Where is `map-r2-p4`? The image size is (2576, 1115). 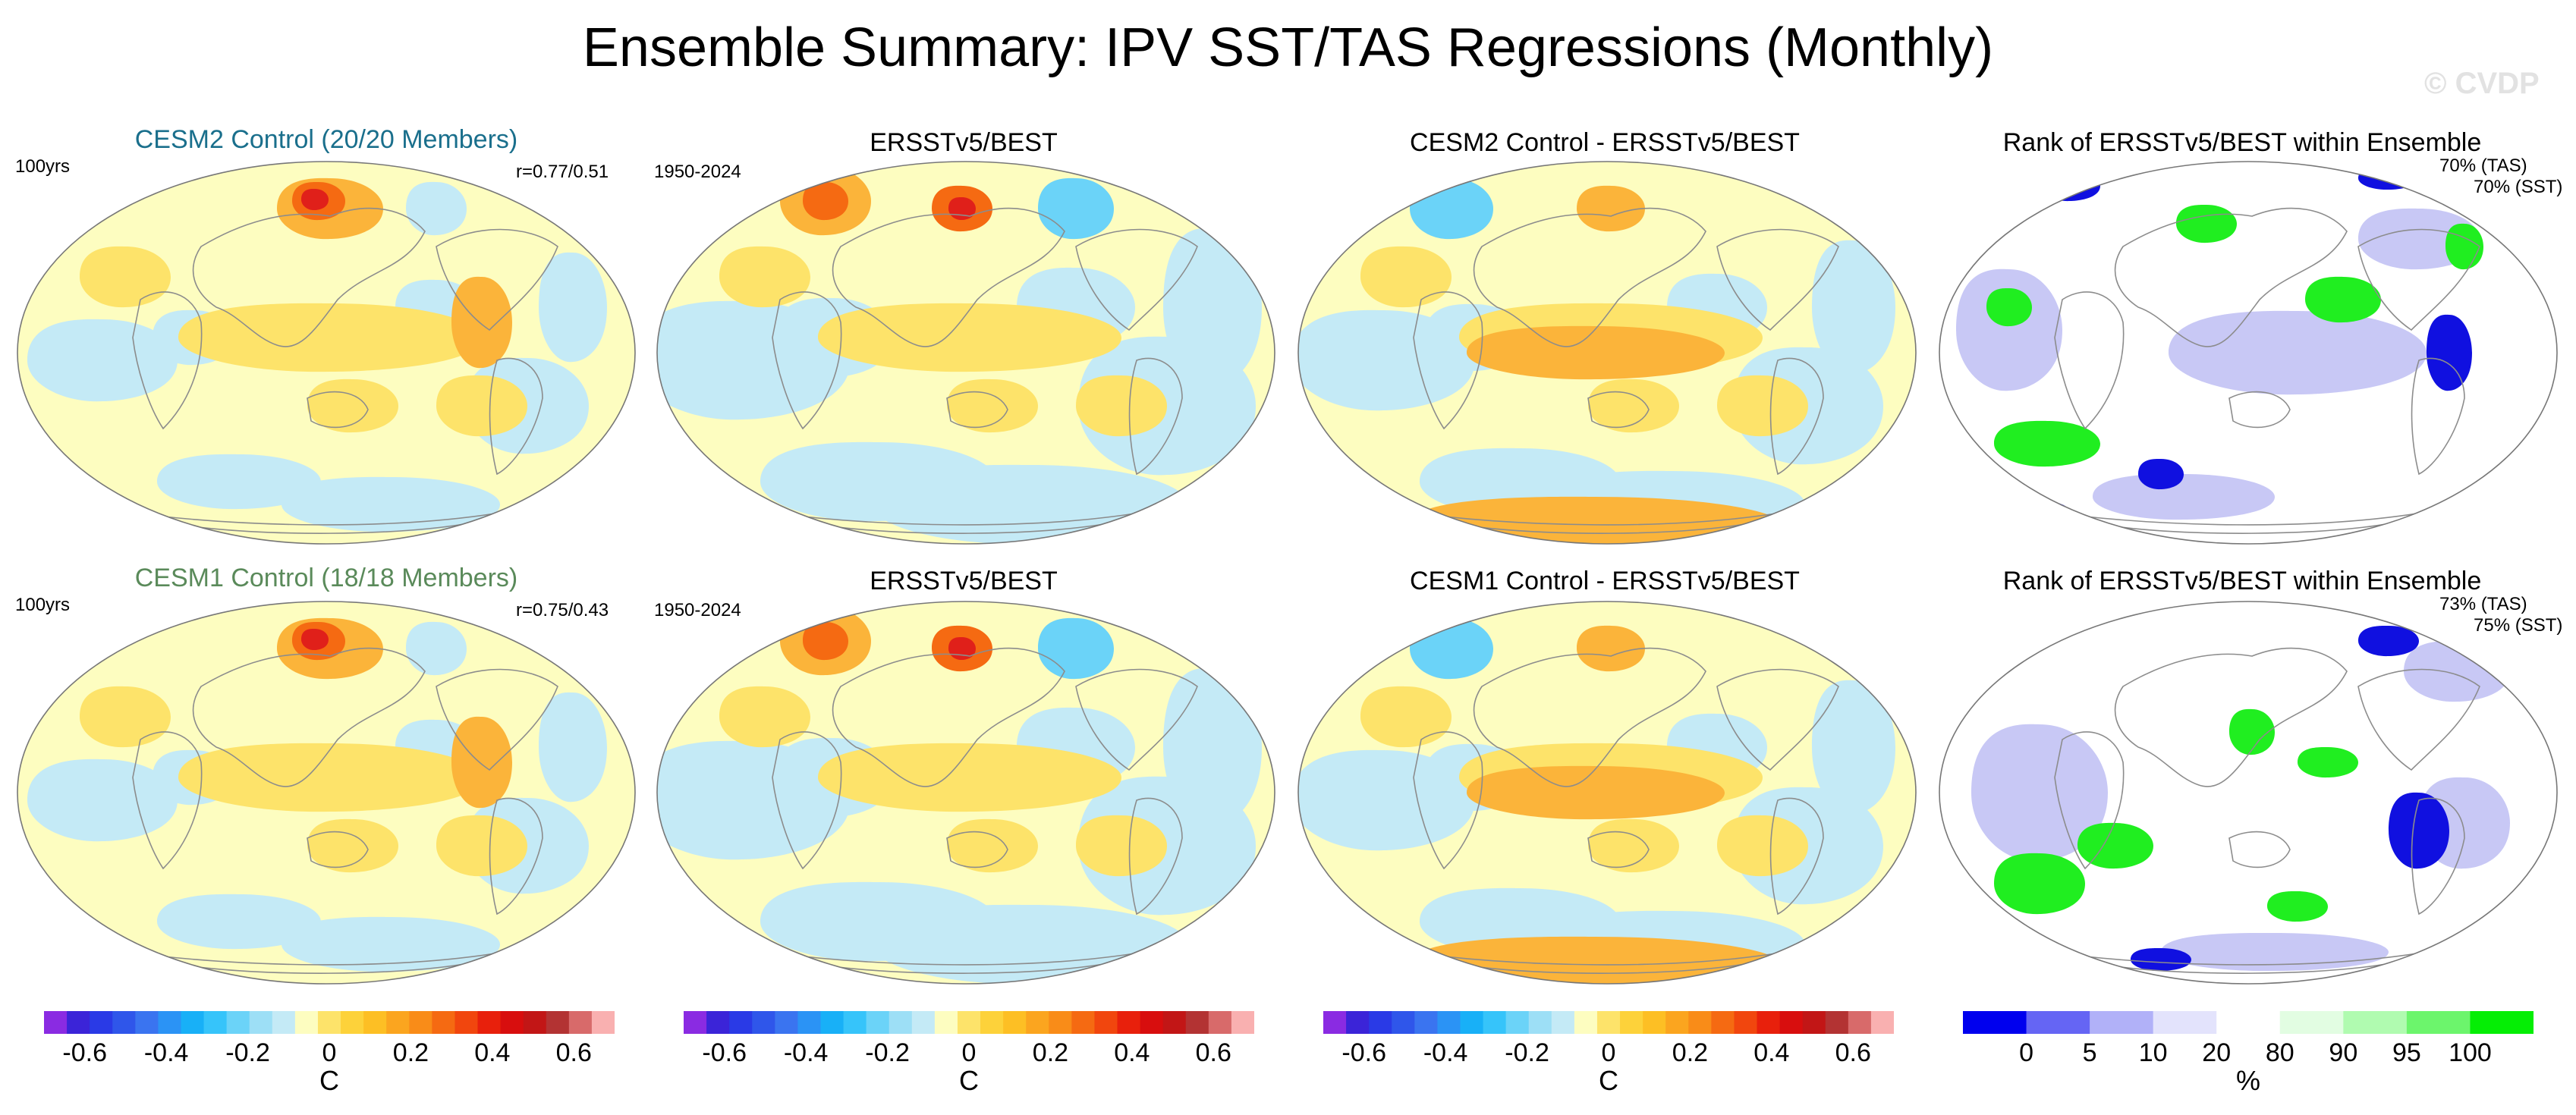
map-r2-p4 is located at coordinates (2248, 793).